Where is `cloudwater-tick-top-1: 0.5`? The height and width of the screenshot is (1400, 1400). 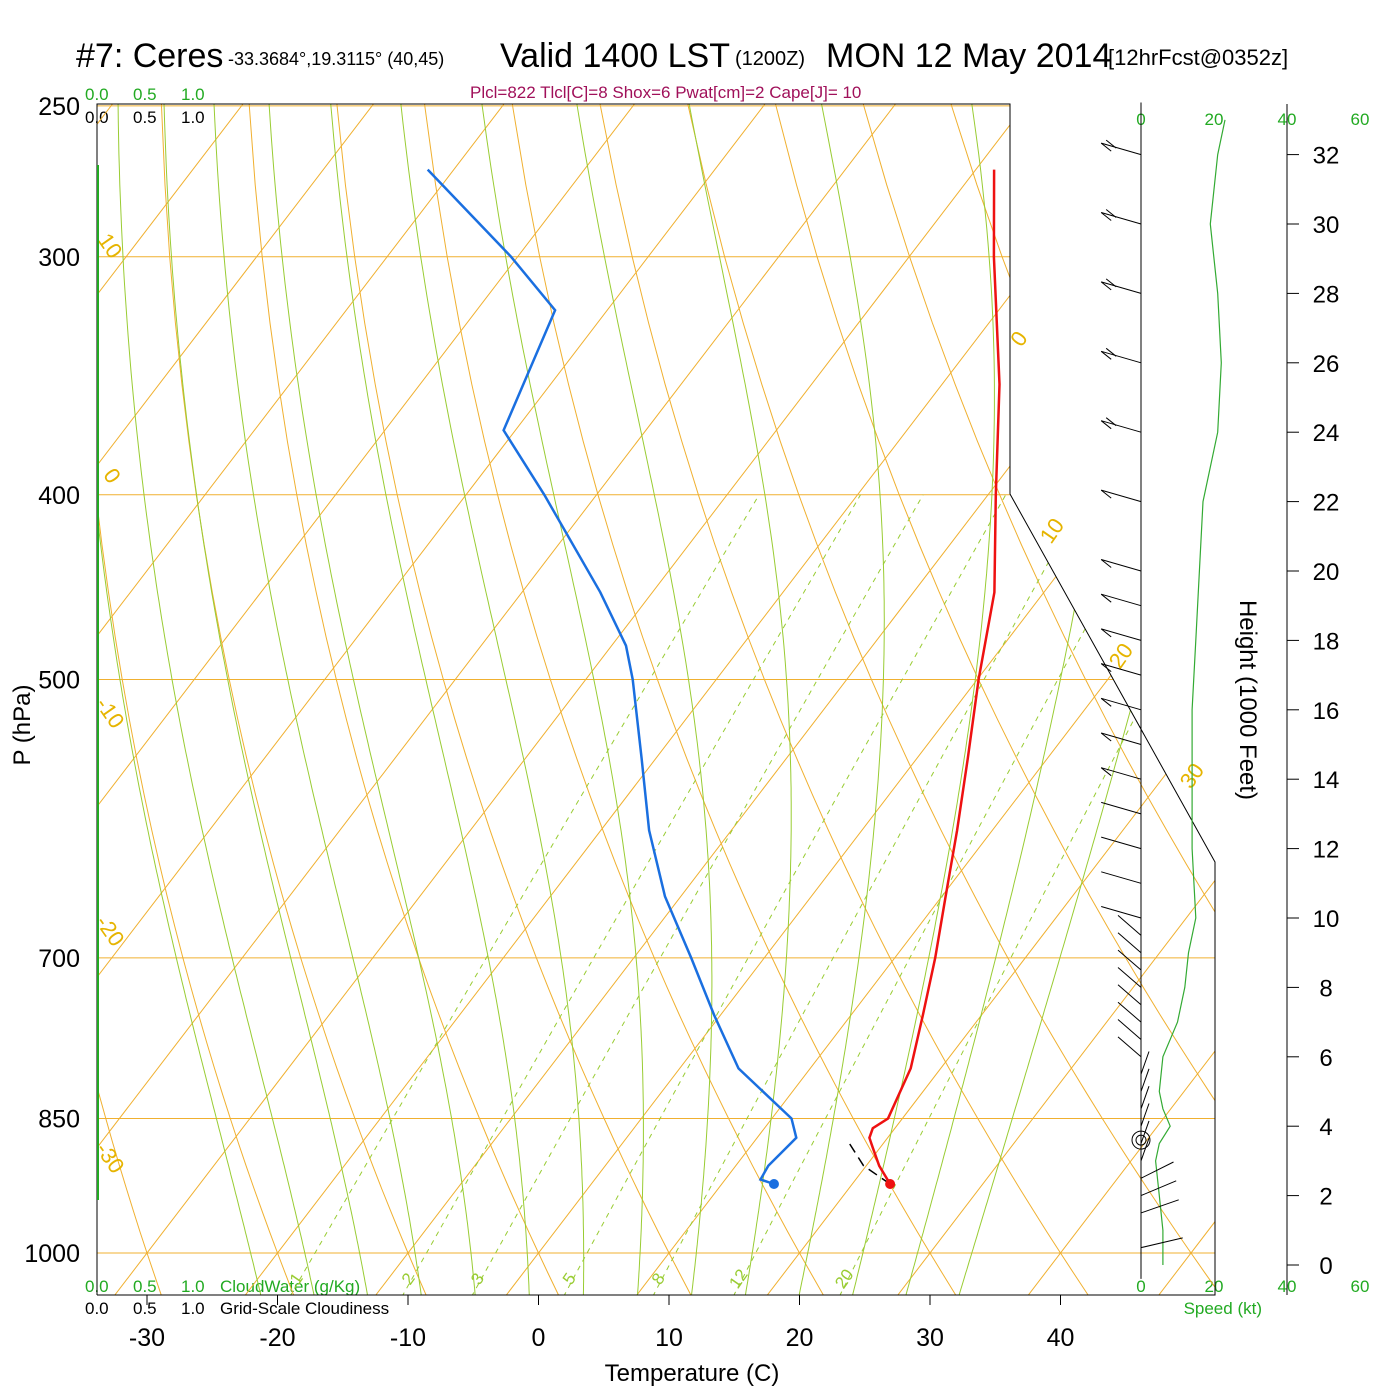 cloudwater-tick-top-1: 0.5 is located at coordinates (145, 94).